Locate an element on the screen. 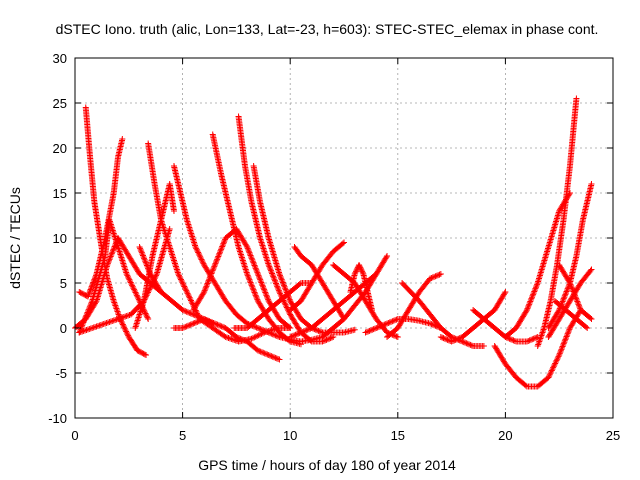  y-tick-label: 0 is located at coordinates (63, 328).